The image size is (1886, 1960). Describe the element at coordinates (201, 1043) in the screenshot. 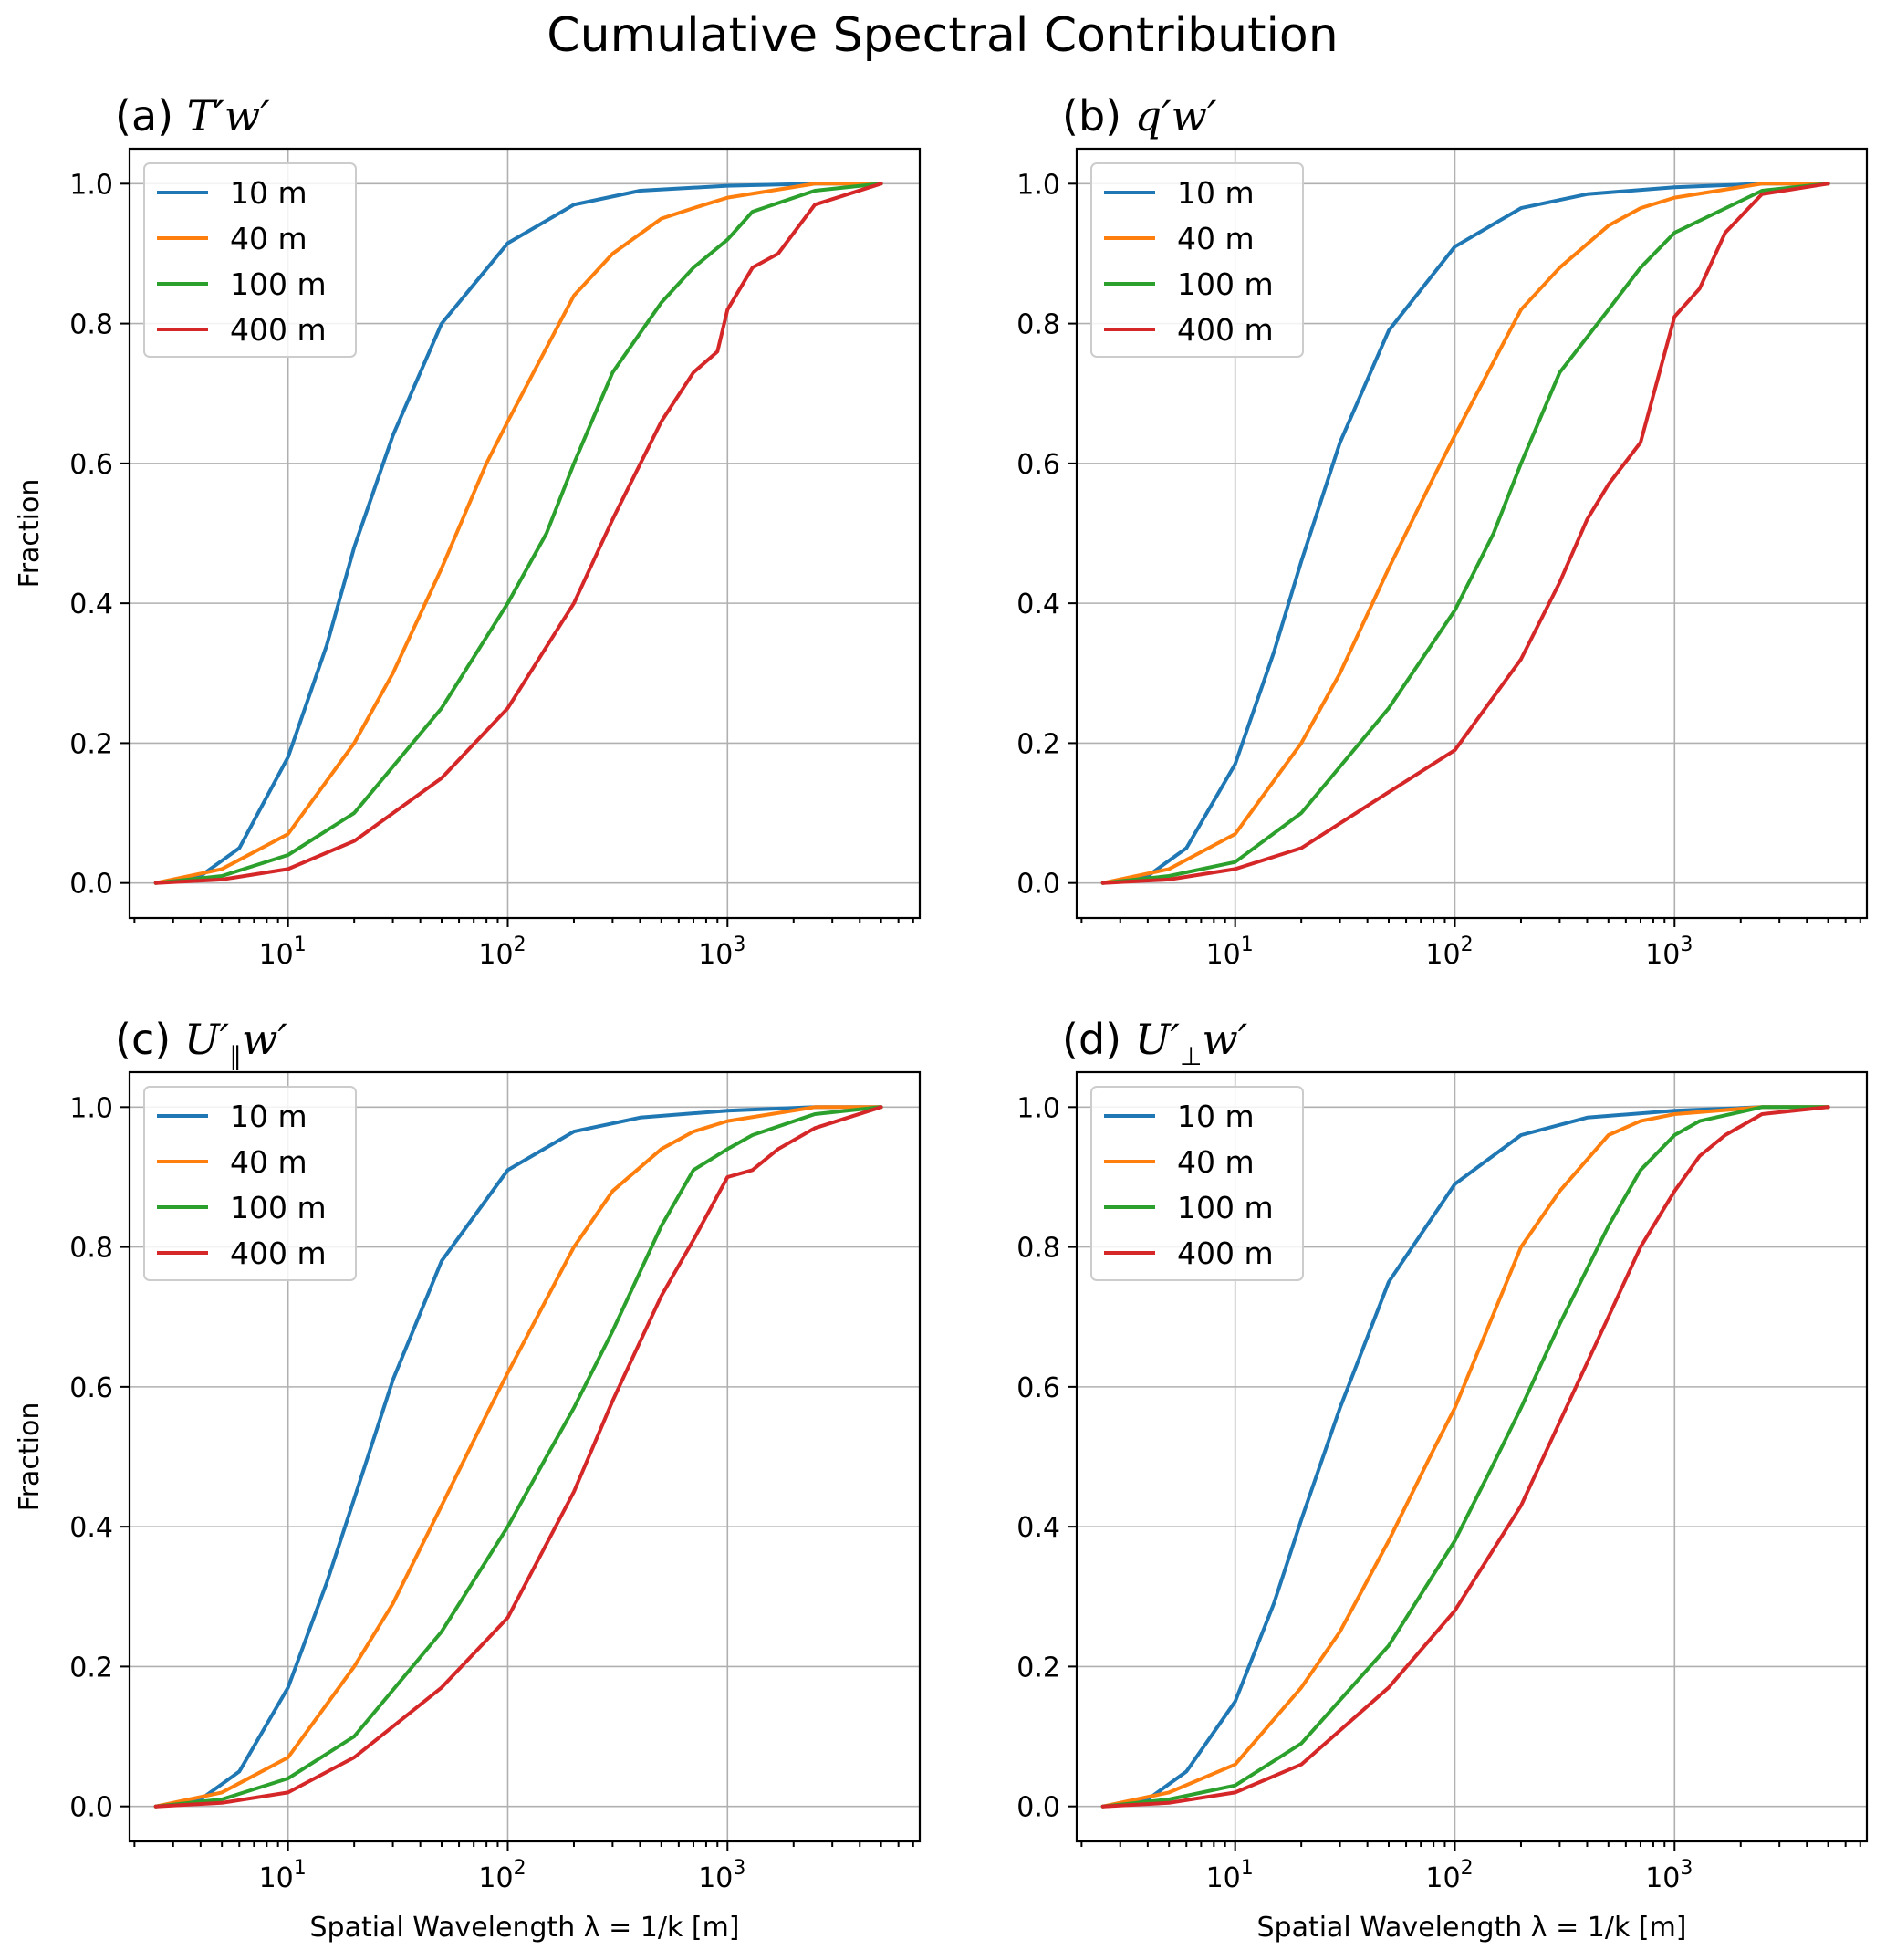

I see `panel-title: (c) U′∥w′` at that location.